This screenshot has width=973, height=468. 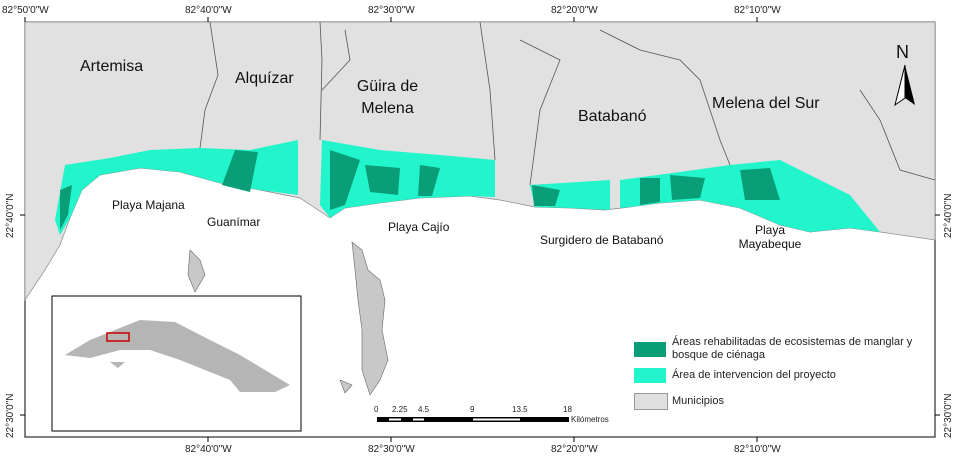 What do you see at coordinates (25, 10) in the screenshot?
I see `coord-top: 82°50'0"W` at bounding box center [25, 10].